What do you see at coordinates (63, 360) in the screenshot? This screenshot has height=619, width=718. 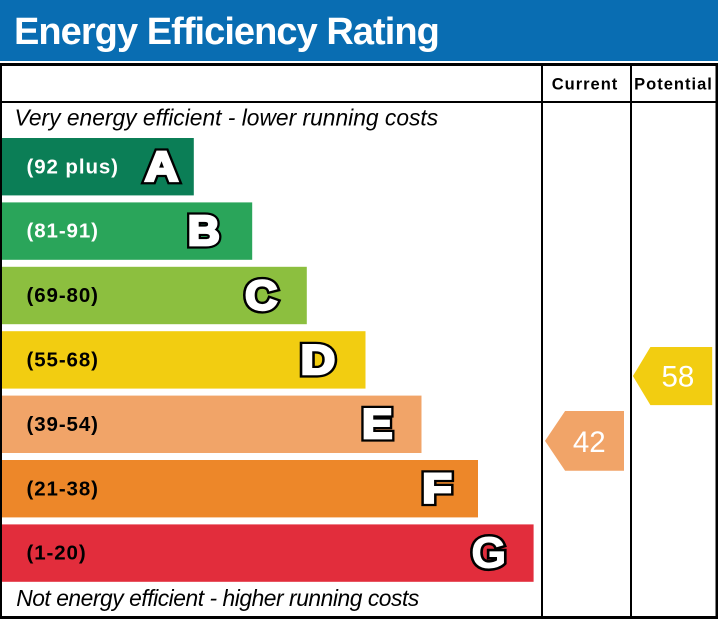 I see `svg-text: (55-68)` at bounding box center [63, 360].